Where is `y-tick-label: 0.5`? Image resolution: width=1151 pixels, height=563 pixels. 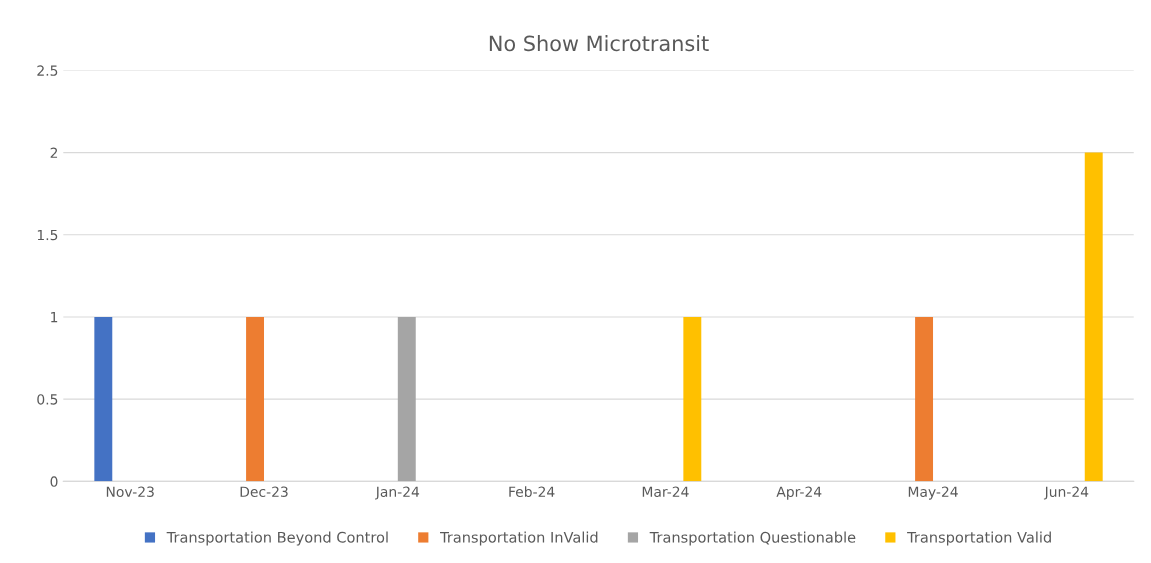 y-tick-label: 0.5 is located at coordinates (47, 399).